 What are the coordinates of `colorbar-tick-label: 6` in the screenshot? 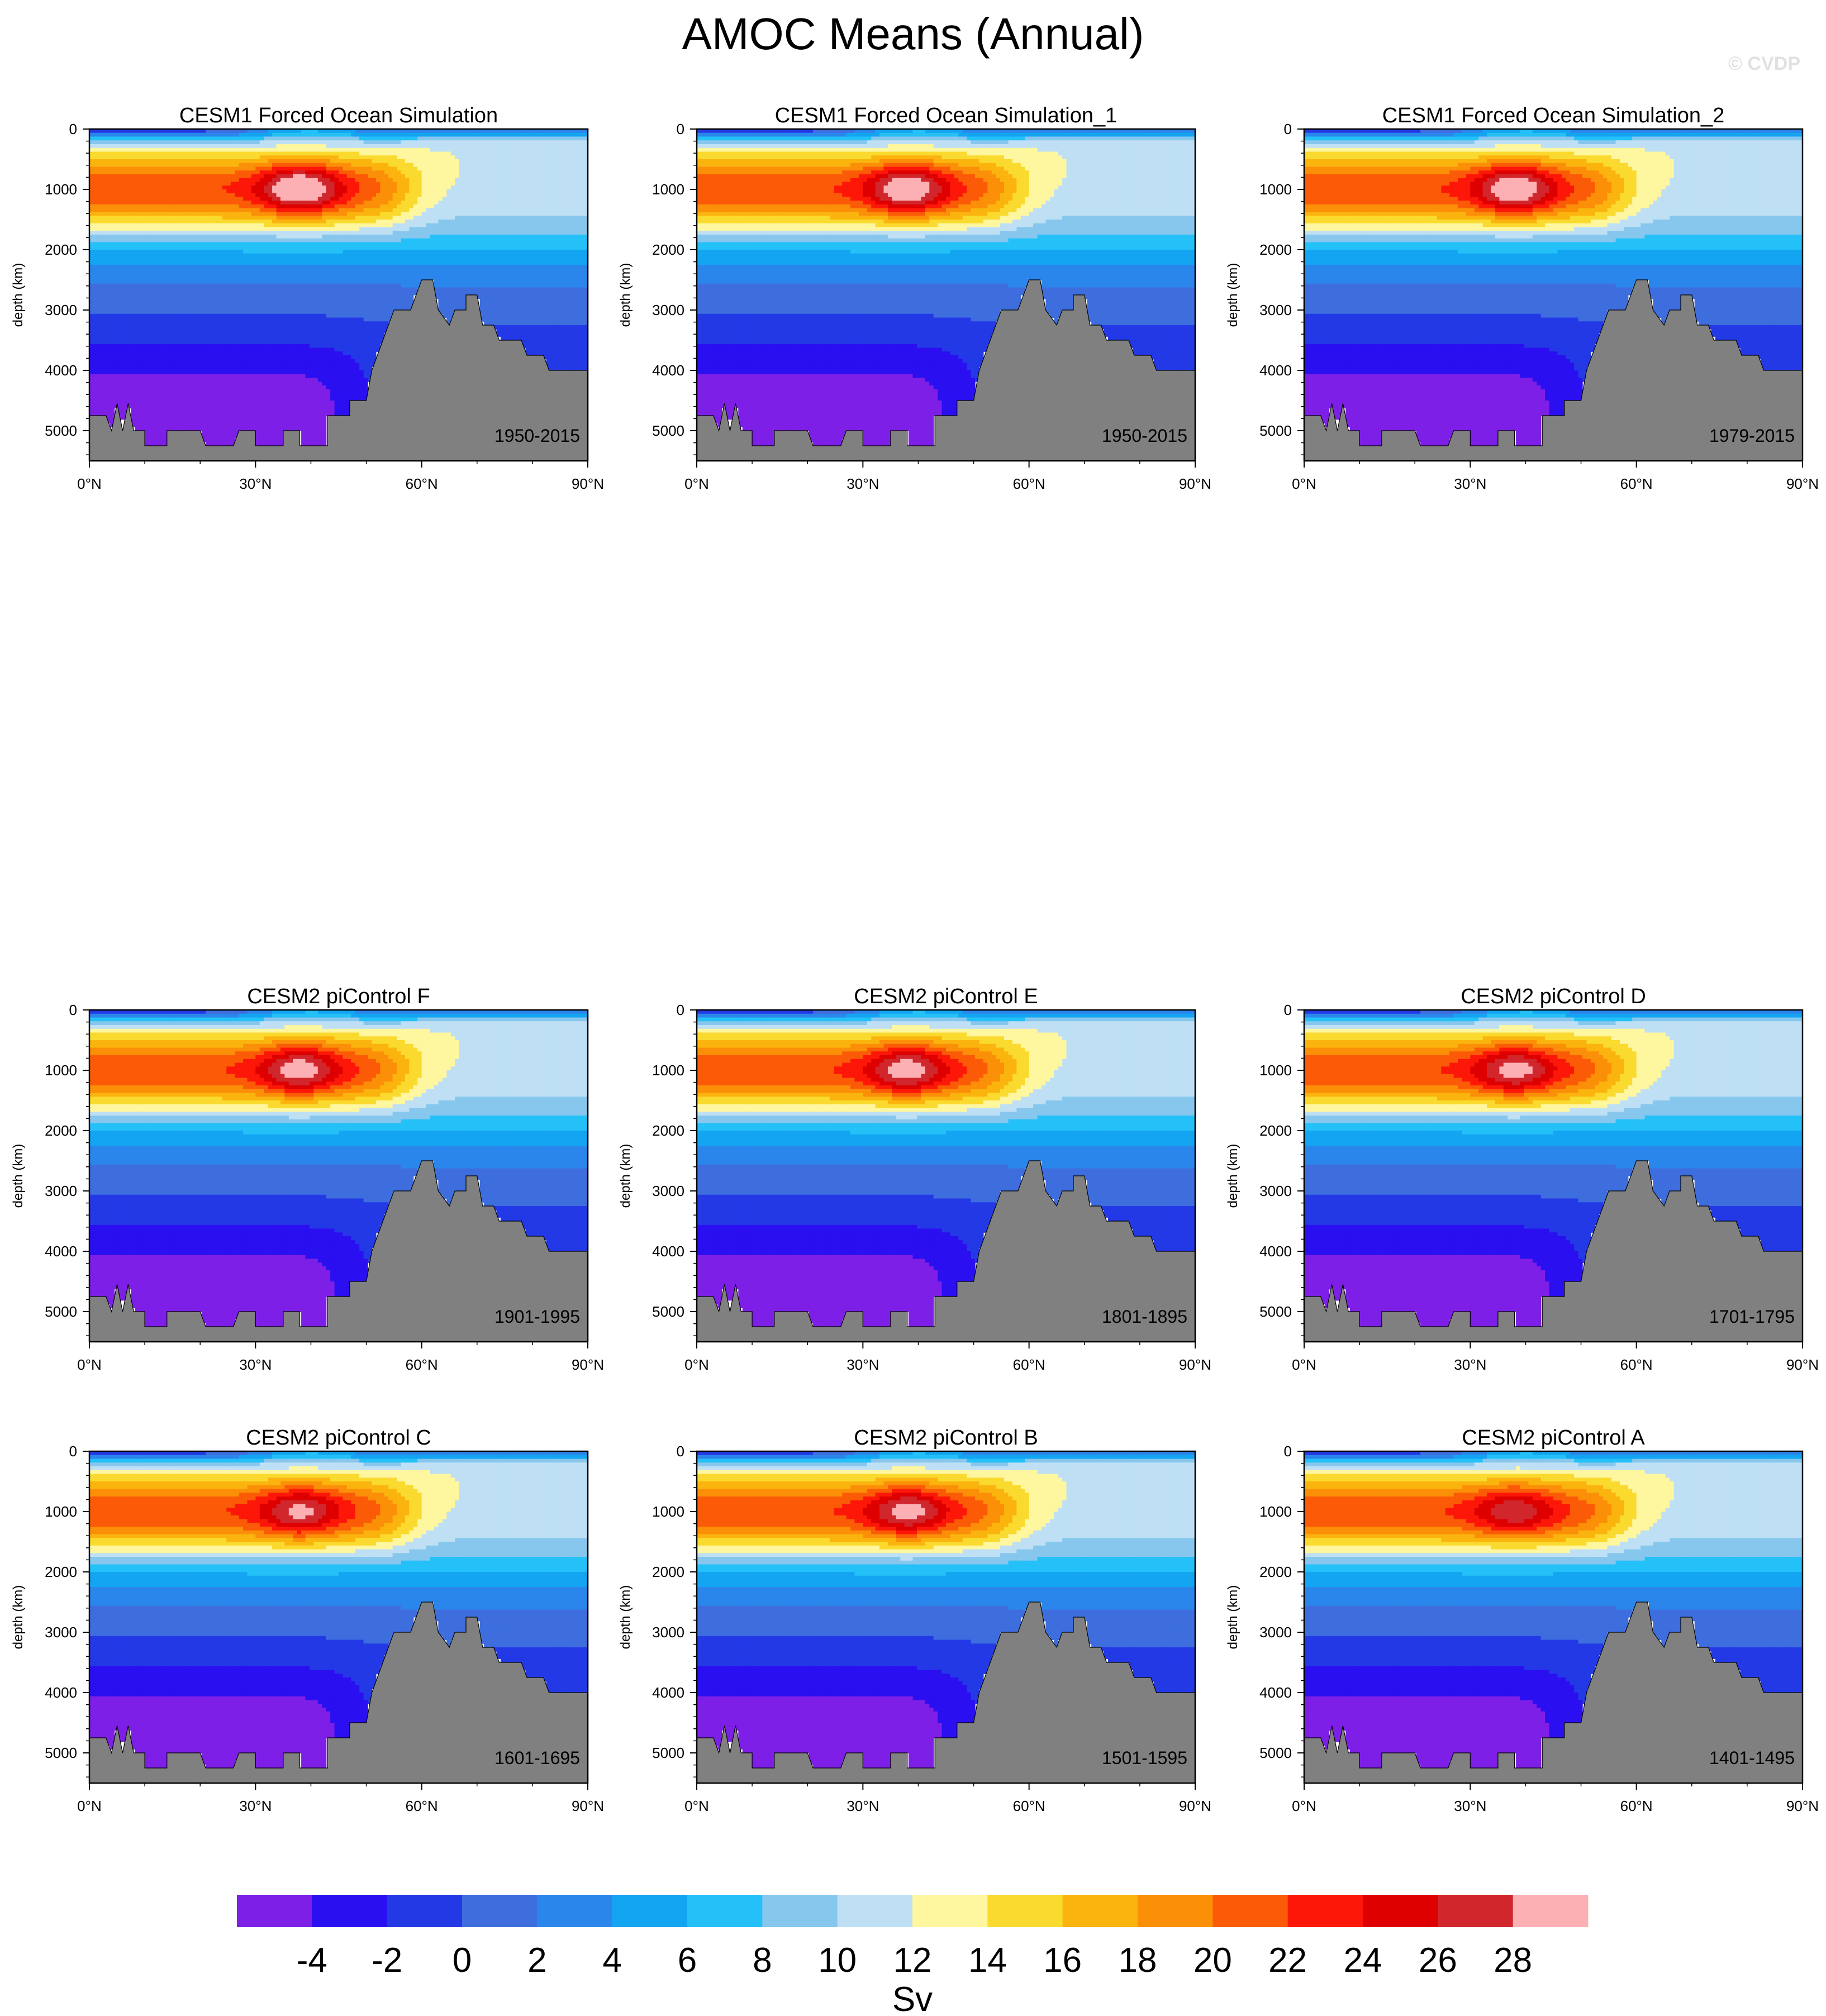 It's located at (687, 1960).